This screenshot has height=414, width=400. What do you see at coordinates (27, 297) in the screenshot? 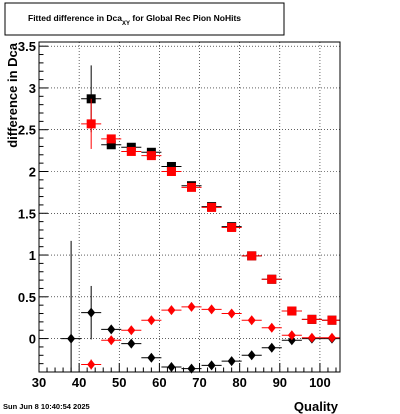
I see `y-tick-label: 0.5` at bounding box center [27, 297].